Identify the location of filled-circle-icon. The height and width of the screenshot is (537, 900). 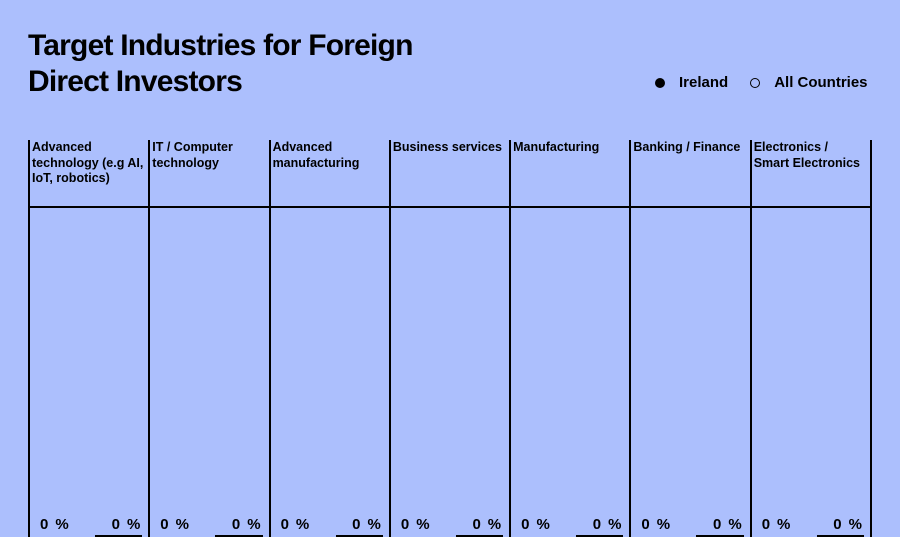
(660, 82).